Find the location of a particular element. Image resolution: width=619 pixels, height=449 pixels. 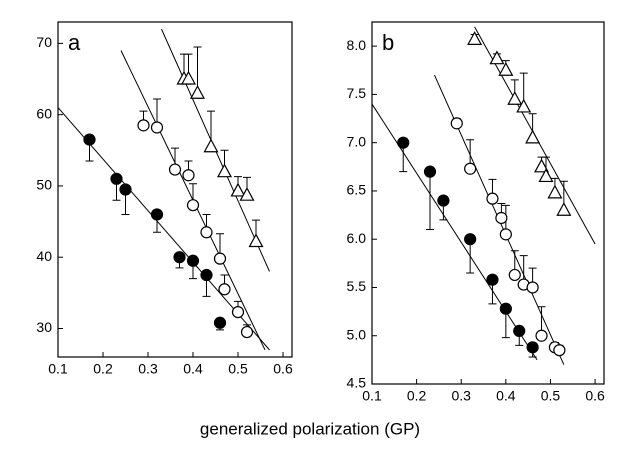

y-tick-label: 6.0 is located at coordinates (357, 238).